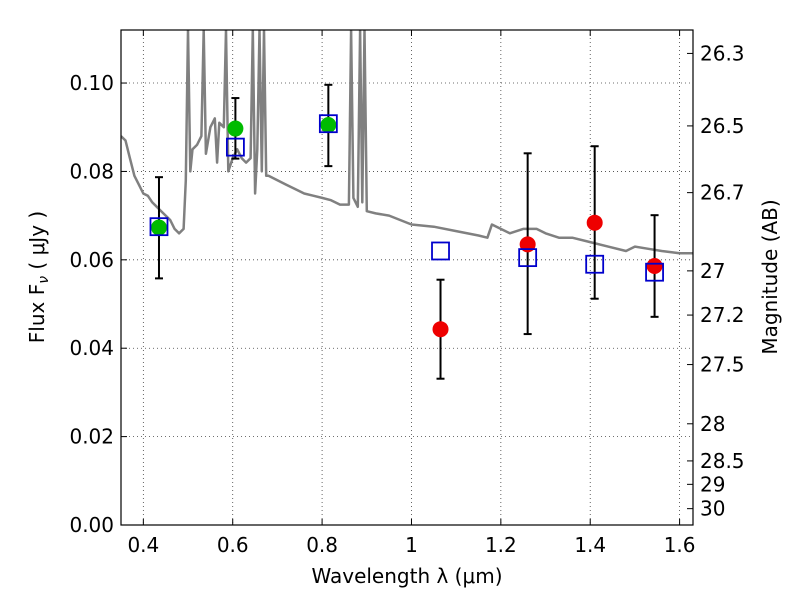  I want to click on mag-tick-label: 26.7, so click(722, 193).